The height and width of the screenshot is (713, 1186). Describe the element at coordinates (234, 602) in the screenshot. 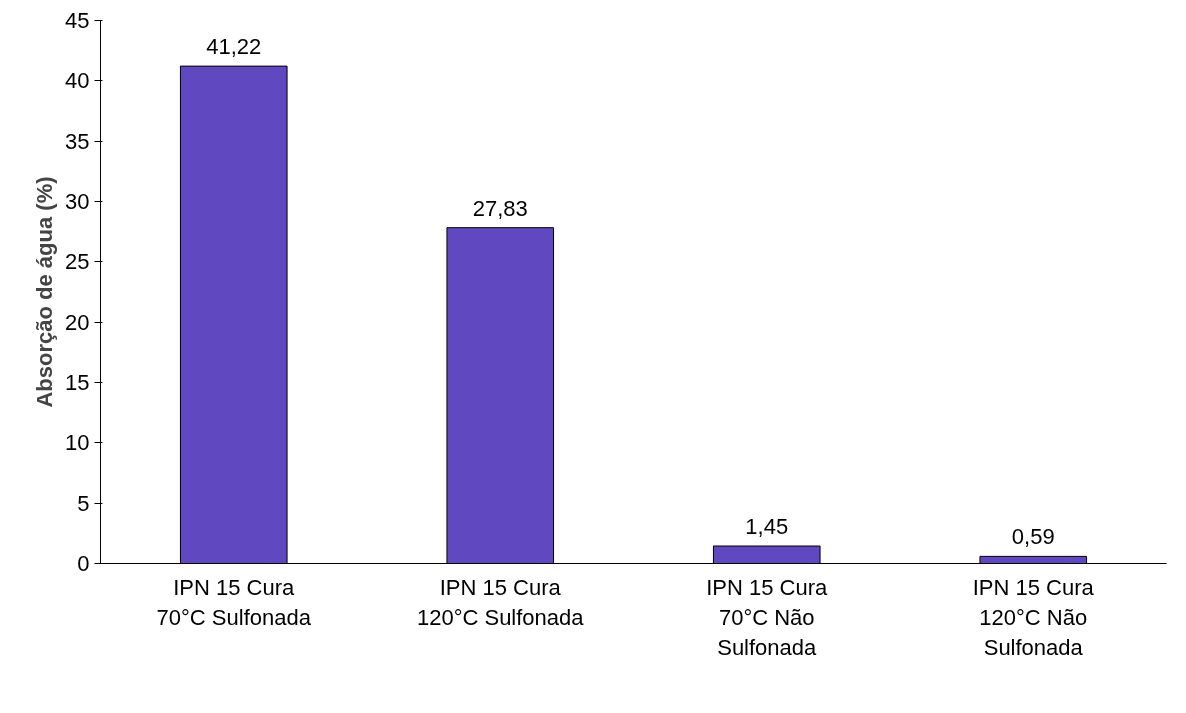

I see `x-tick-label: IPN 15 Cura 70°C Sulfonada` at that location.